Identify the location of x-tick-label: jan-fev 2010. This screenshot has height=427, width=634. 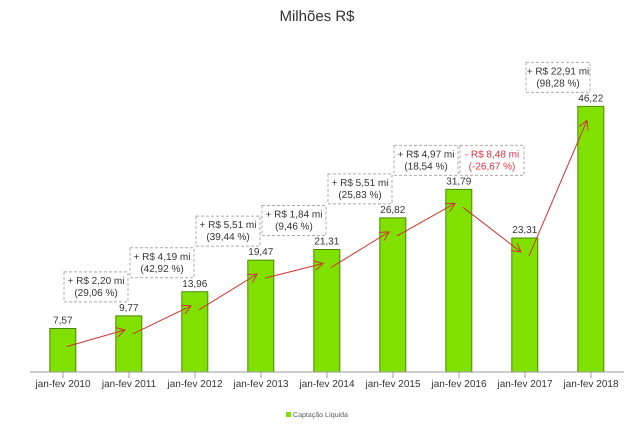
(62, 384).